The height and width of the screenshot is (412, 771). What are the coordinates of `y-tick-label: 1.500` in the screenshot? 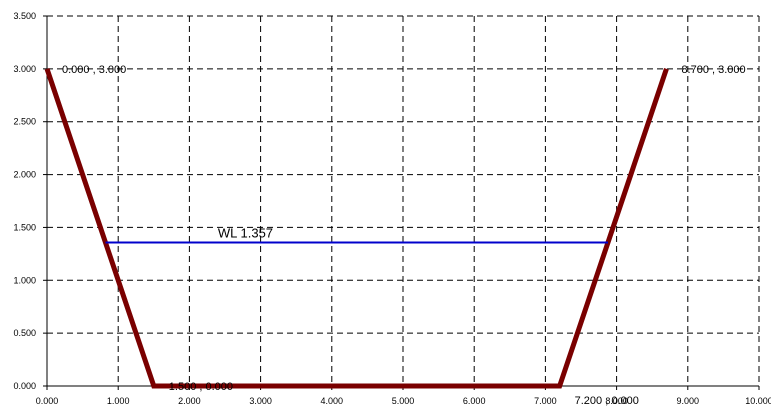 It's located at (24, 227).